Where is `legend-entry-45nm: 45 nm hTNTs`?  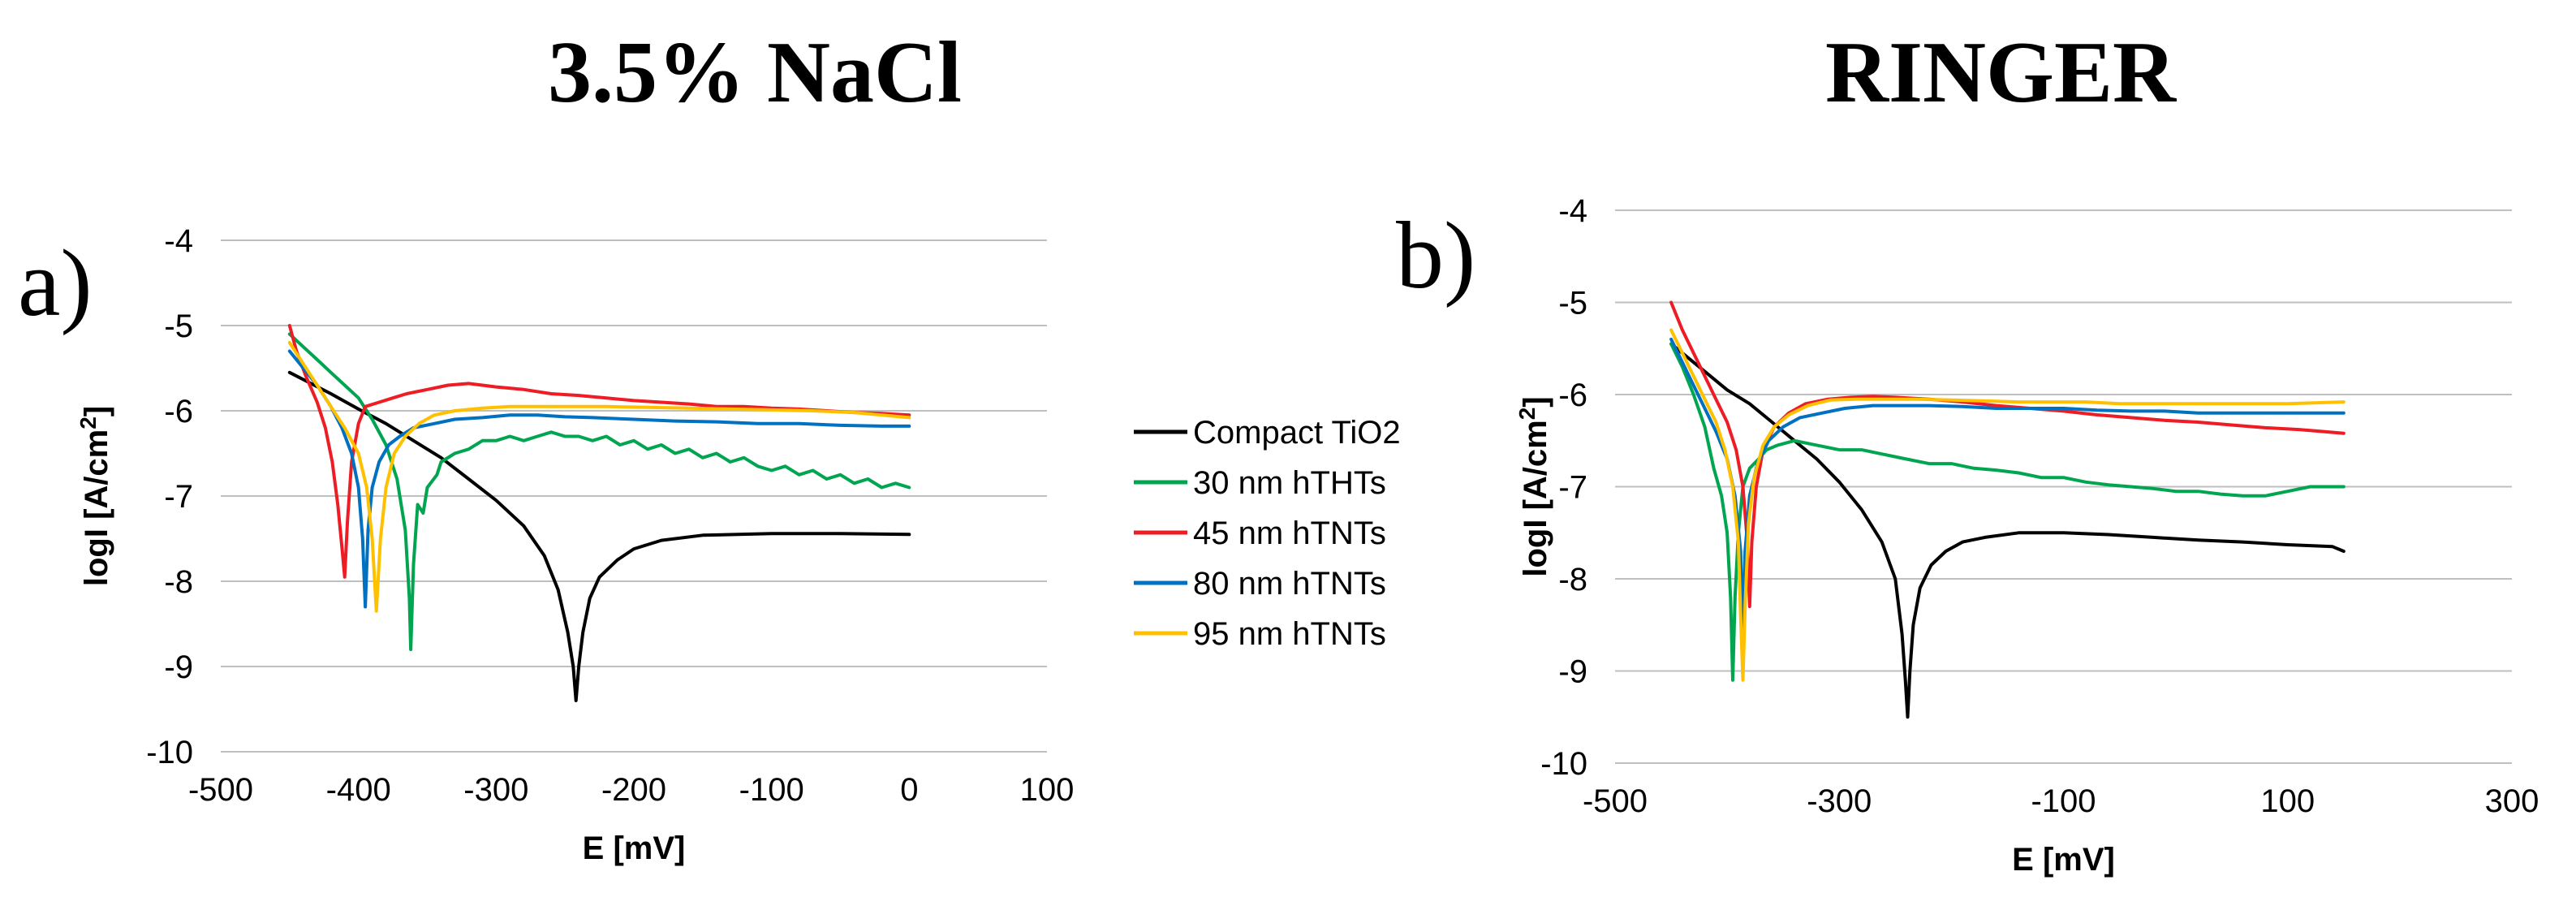
legend-entry-45nm: 45 nm hTNTs is located at coordinates (1260, 533).